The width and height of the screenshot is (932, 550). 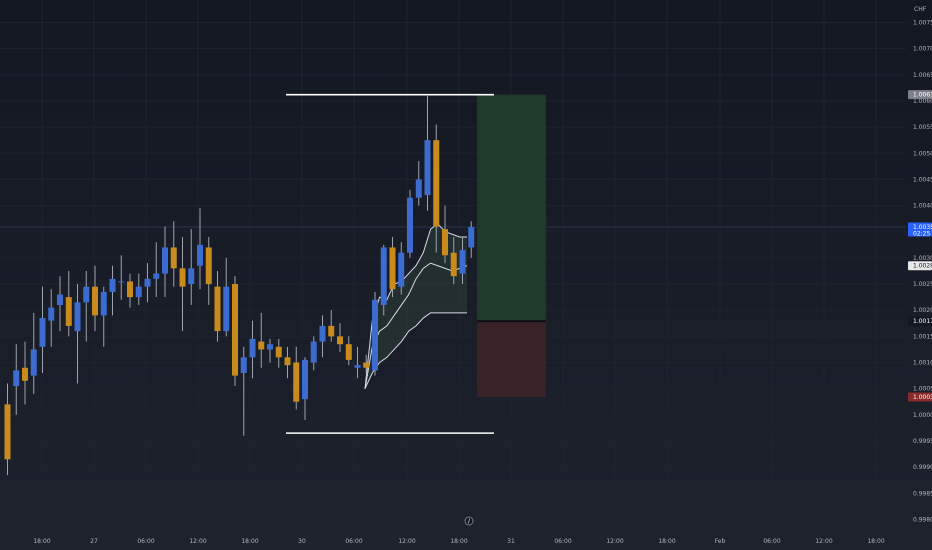 I want to click on band-middle-line, so click(x=416, y=325).